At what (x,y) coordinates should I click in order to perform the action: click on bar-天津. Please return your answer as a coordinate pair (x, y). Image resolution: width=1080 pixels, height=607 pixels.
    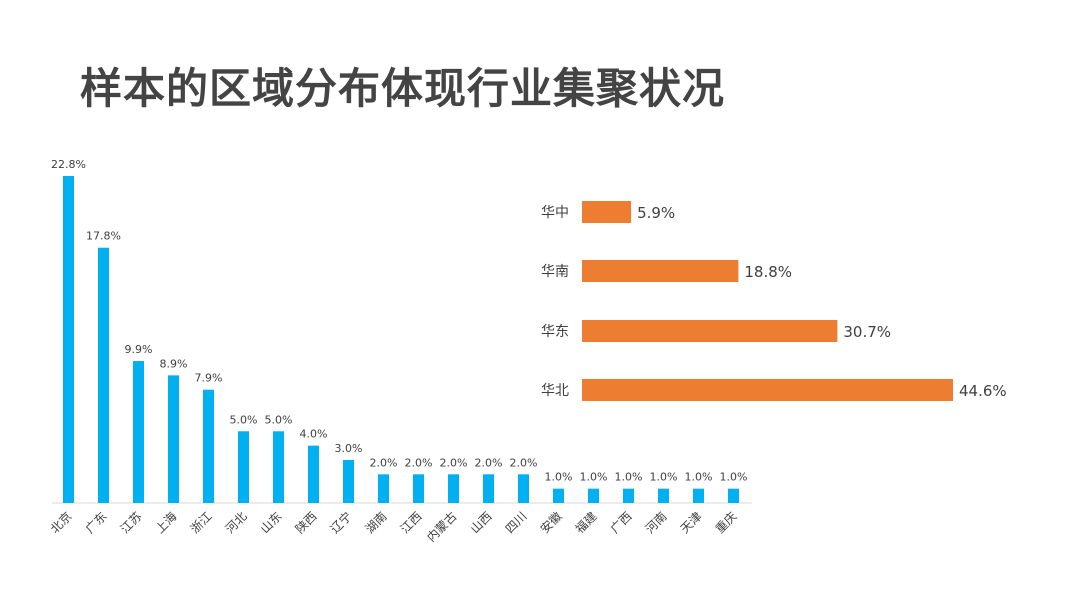
    Looking at the image, I should click on (698, 495).